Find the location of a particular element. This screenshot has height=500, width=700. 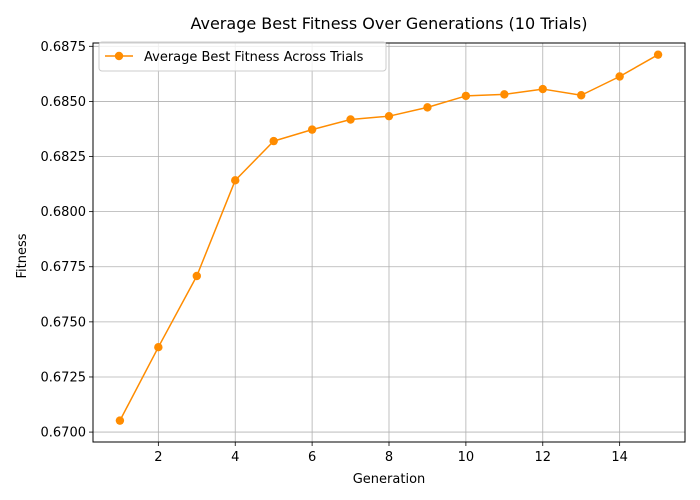

legend: Average Best Fitness Across Trials is located at coordinates (242, 56).